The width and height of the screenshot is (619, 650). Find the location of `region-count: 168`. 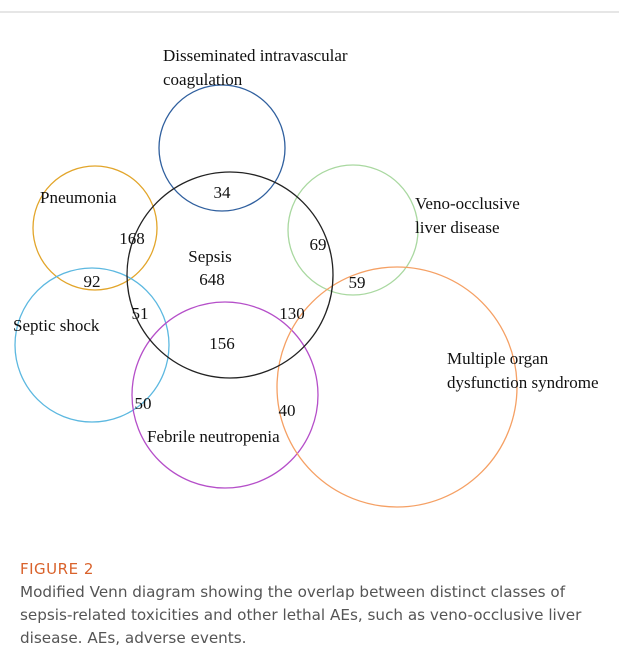

region-count: 168 is located at coordinates (132, 238).